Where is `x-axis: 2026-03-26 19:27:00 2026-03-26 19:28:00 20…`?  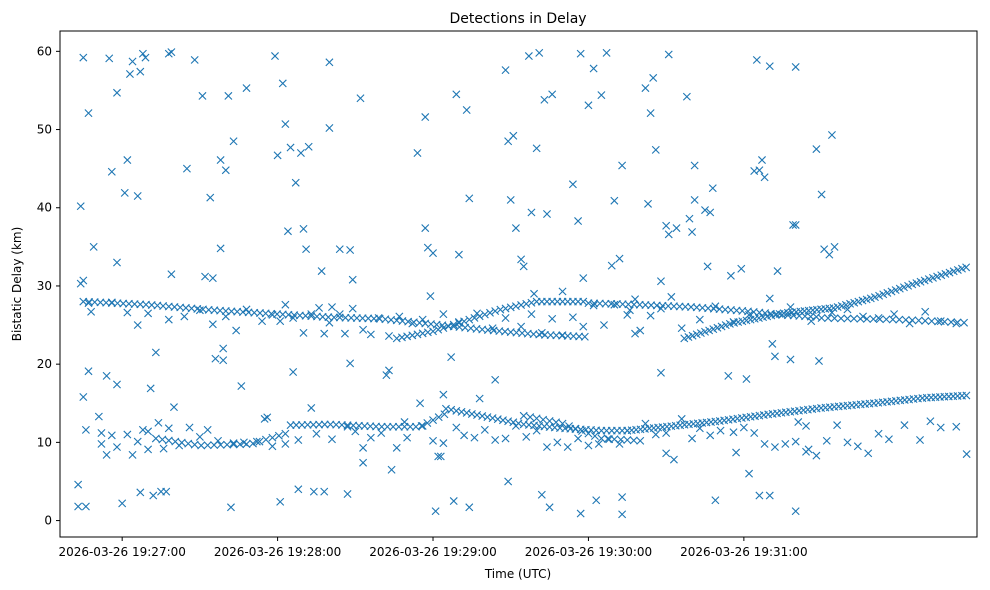 x-axis: 2026-03-26 19:27:00 2026-03-26 19:28:00 20… is located at coordinates (433, 548).